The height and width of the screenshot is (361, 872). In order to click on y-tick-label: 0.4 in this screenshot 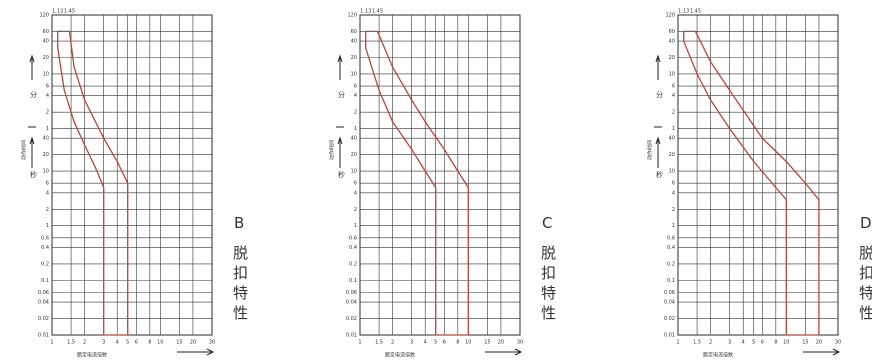, I will do `click(671, 248)`.